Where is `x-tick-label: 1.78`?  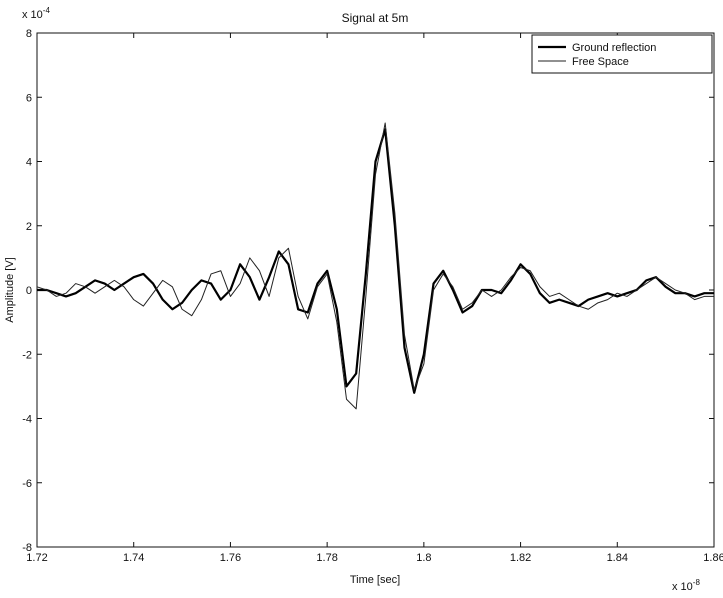 x-tick-label: 1.78 is located at coordinates (326, 558).